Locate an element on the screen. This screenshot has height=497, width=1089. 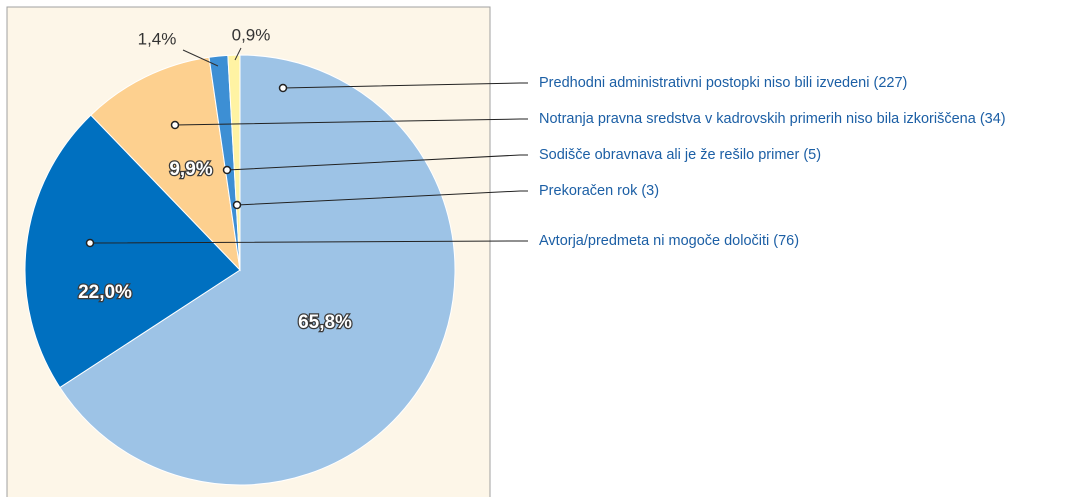
value-label: 1,4% is located at coordinates (157, 38).